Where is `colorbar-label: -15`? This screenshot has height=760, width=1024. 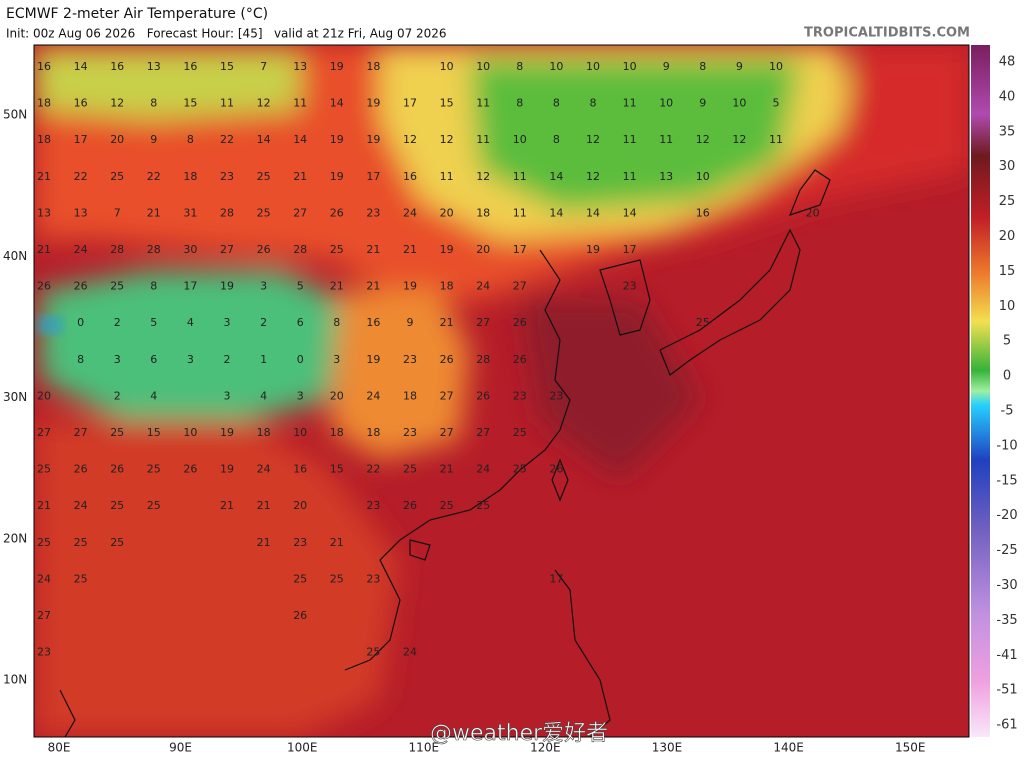 colorbar-label: -15 is located at coordinates (1006, 480).